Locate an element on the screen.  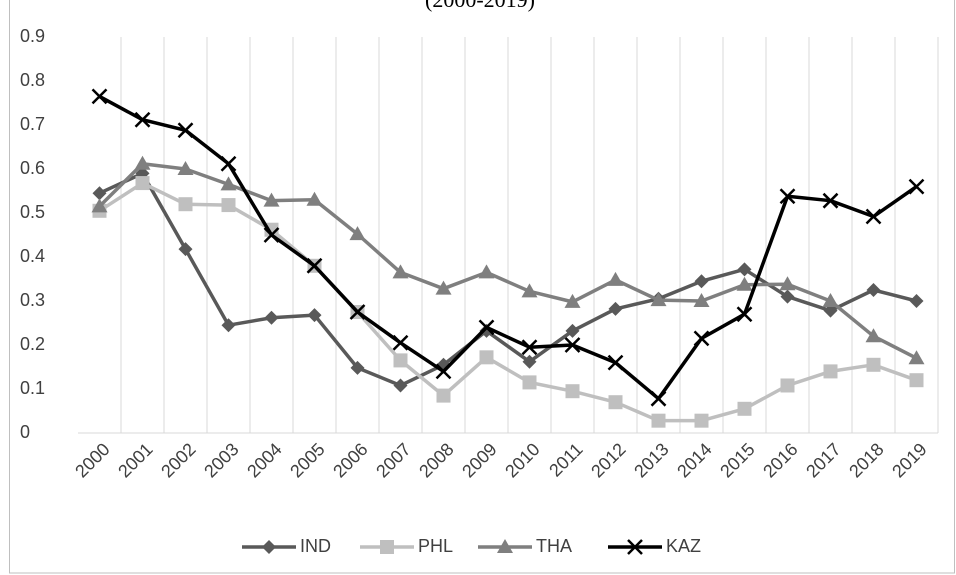
legend-label: PHL is located at coordinates (435, 546).